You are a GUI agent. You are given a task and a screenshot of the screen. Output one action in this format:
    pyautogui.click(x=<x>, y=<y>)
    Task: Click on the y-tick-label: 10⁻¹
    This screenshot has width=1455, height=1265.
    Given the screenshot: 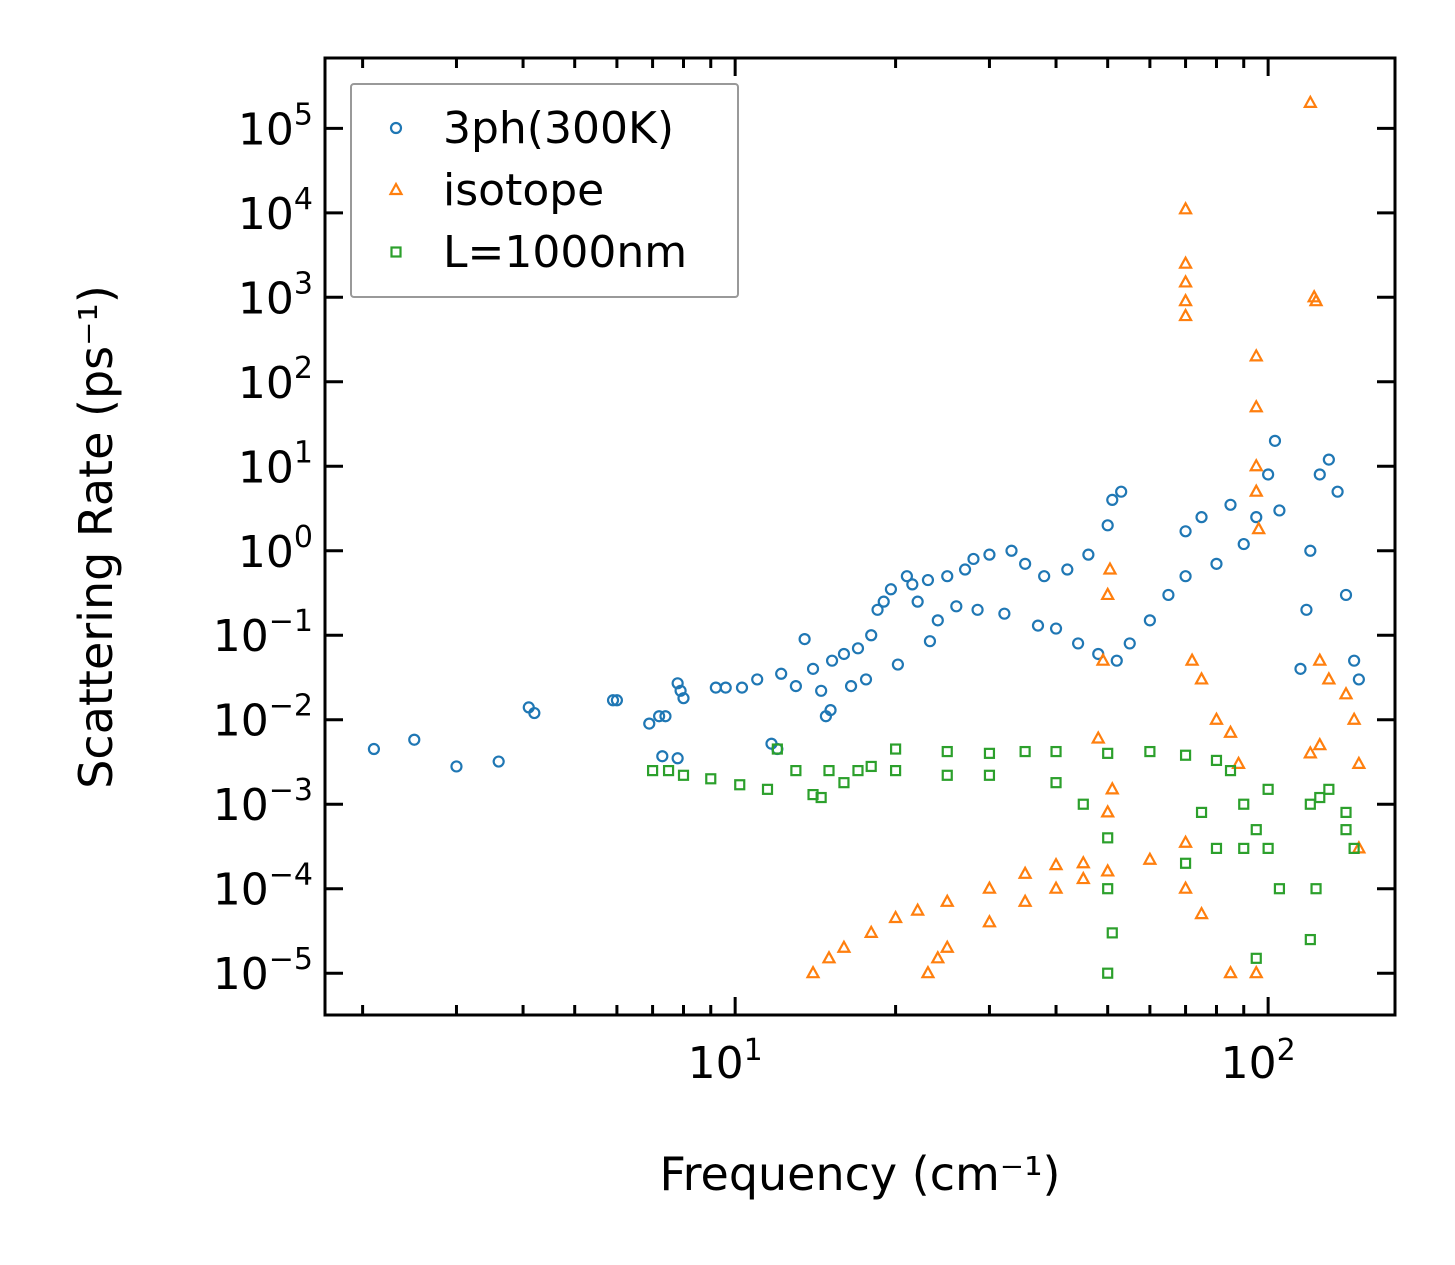 What is the action you would take?
    pyautogui.click(x=263, y=633)
    